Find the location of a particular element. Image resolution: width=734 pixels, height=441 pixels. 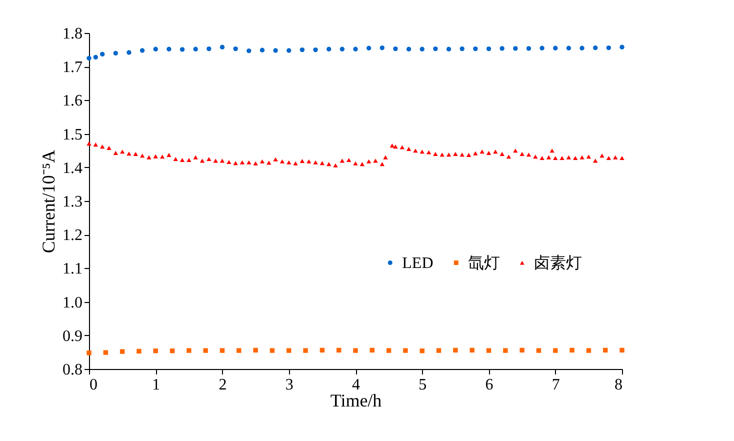

y-tick-label: 1.1 is located at coordinates (72, 269).